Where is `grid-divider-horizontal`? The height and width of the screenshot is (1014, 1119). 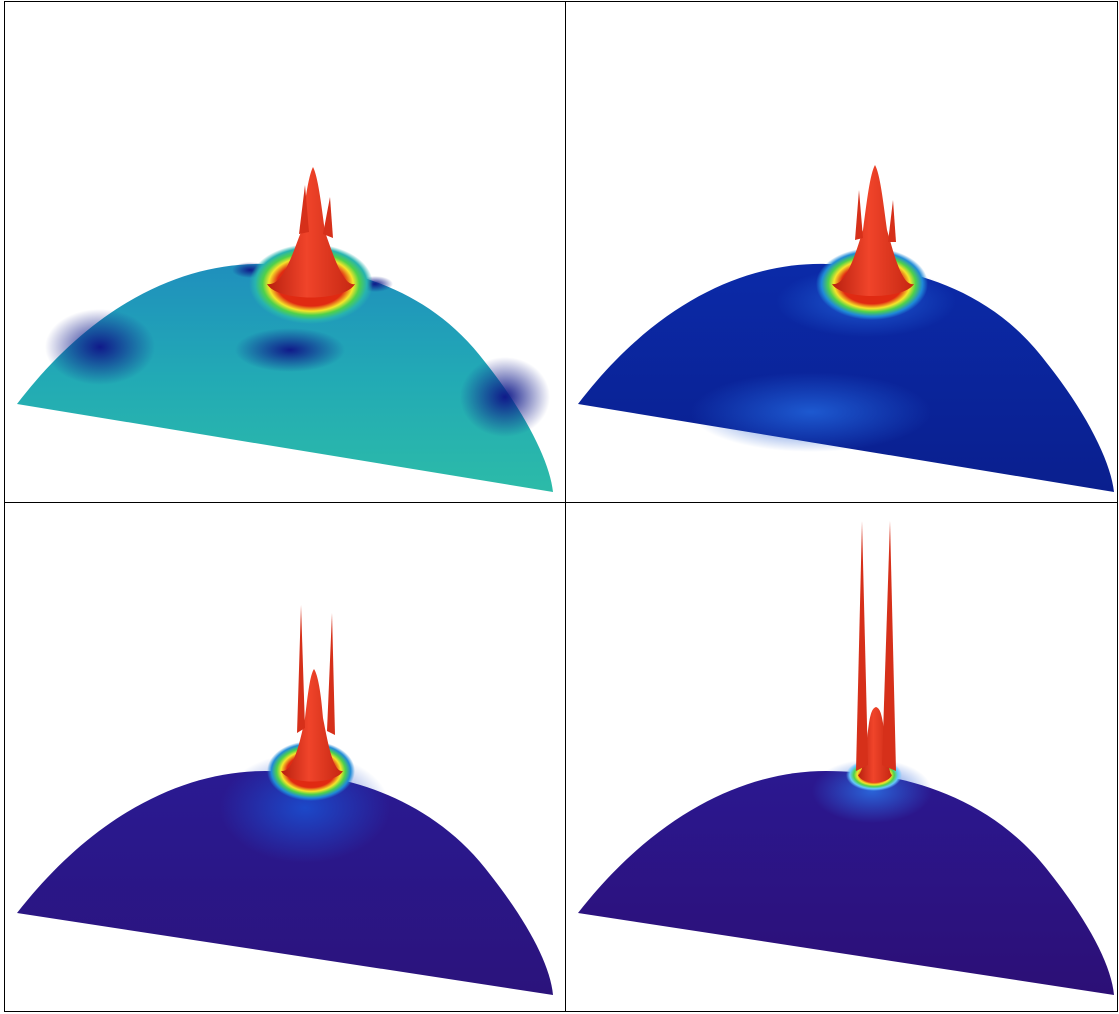
grid-divider-horizontal is located at coordinates (561, 502).